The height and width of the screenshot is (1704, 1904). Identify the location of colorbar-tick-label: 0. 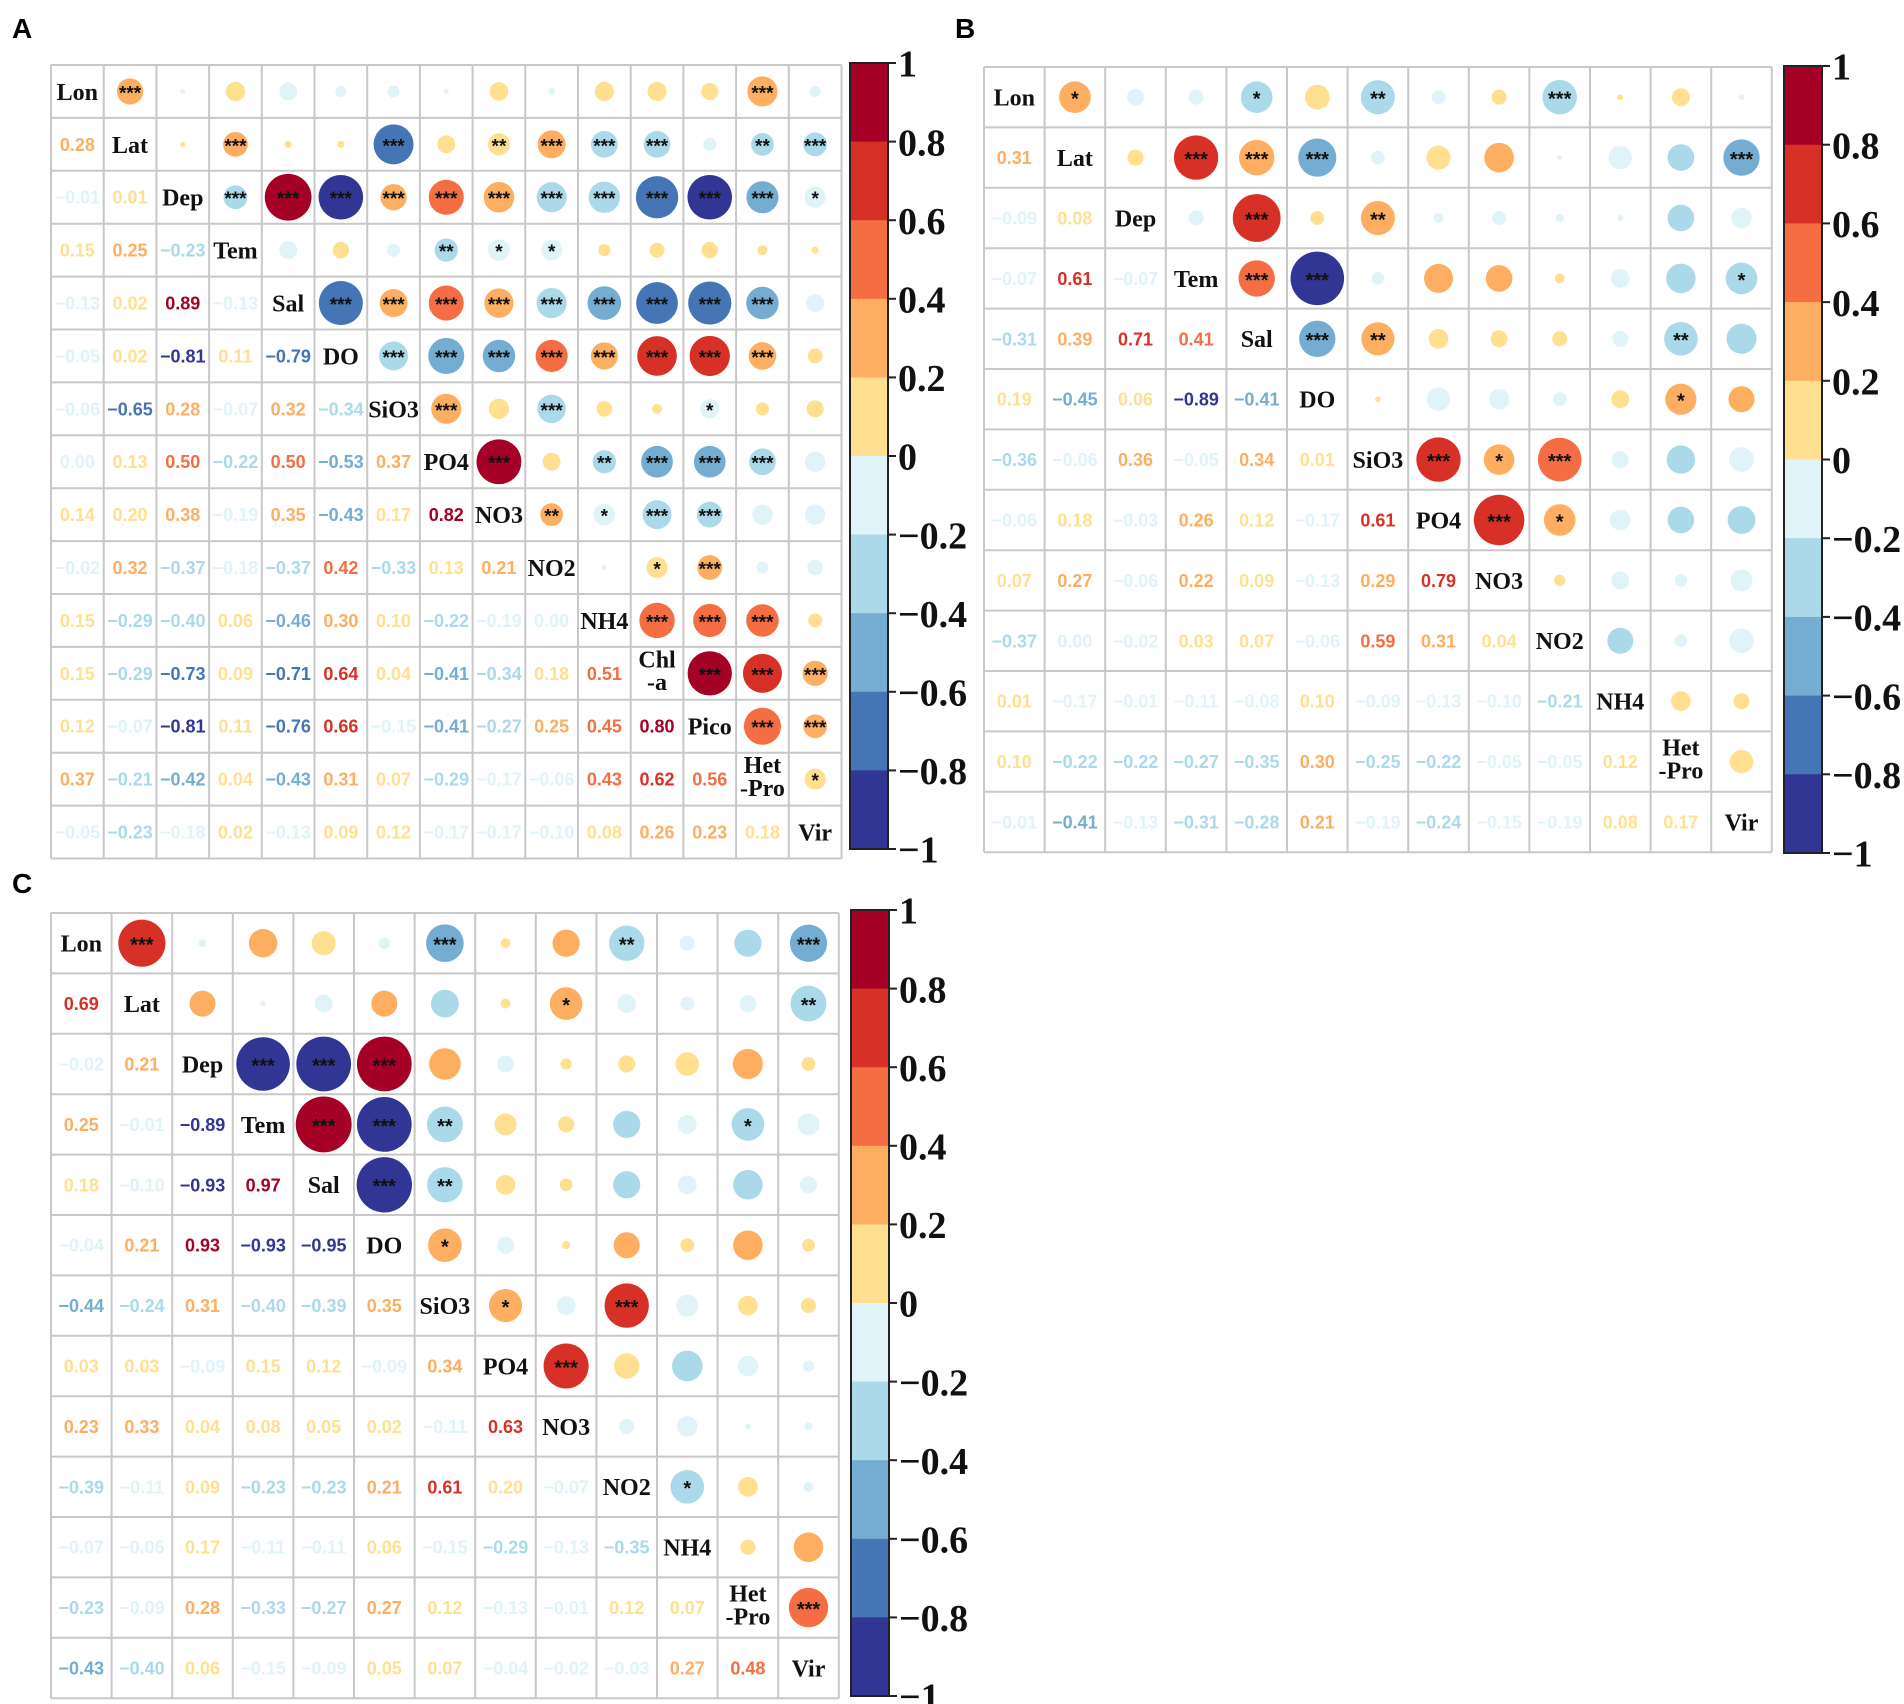
(908, 1305).